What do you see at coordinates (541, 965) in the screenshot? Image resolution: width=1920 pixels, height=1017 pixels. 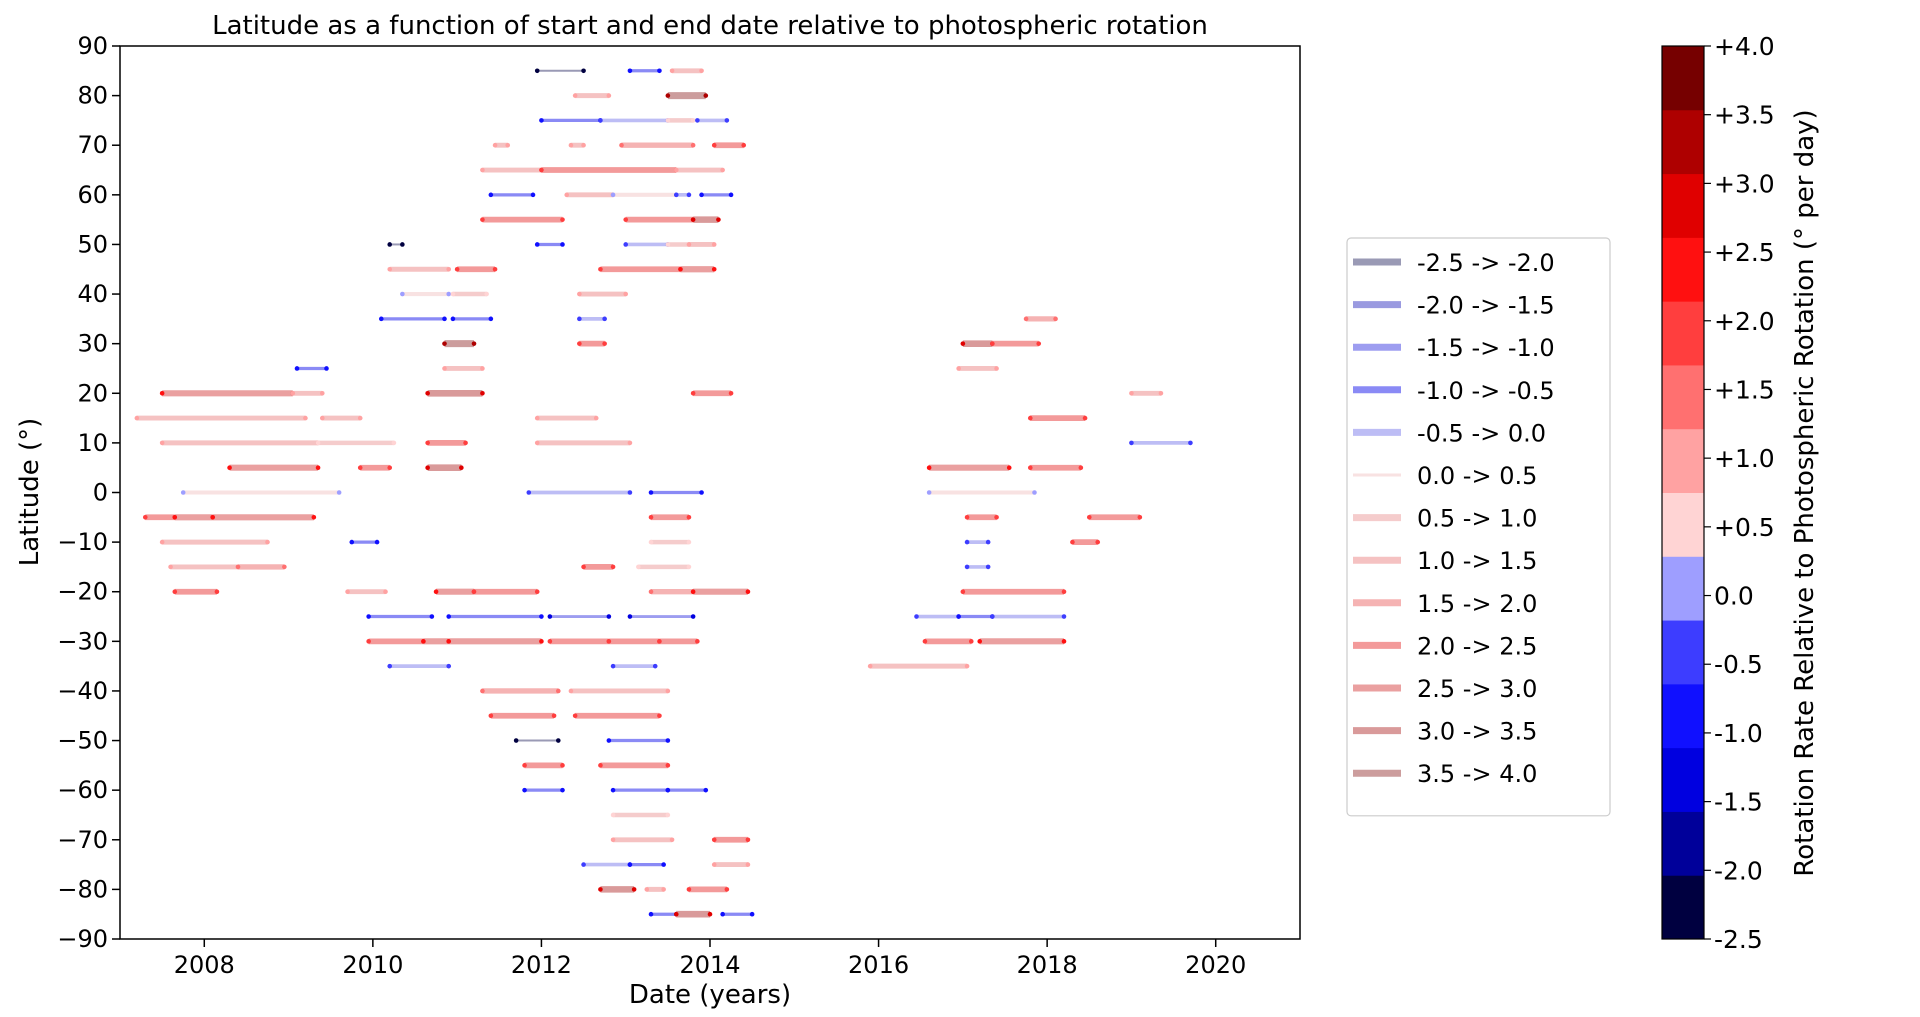 I see `x-tick-label: 2012` at bounding box center [541, 965].